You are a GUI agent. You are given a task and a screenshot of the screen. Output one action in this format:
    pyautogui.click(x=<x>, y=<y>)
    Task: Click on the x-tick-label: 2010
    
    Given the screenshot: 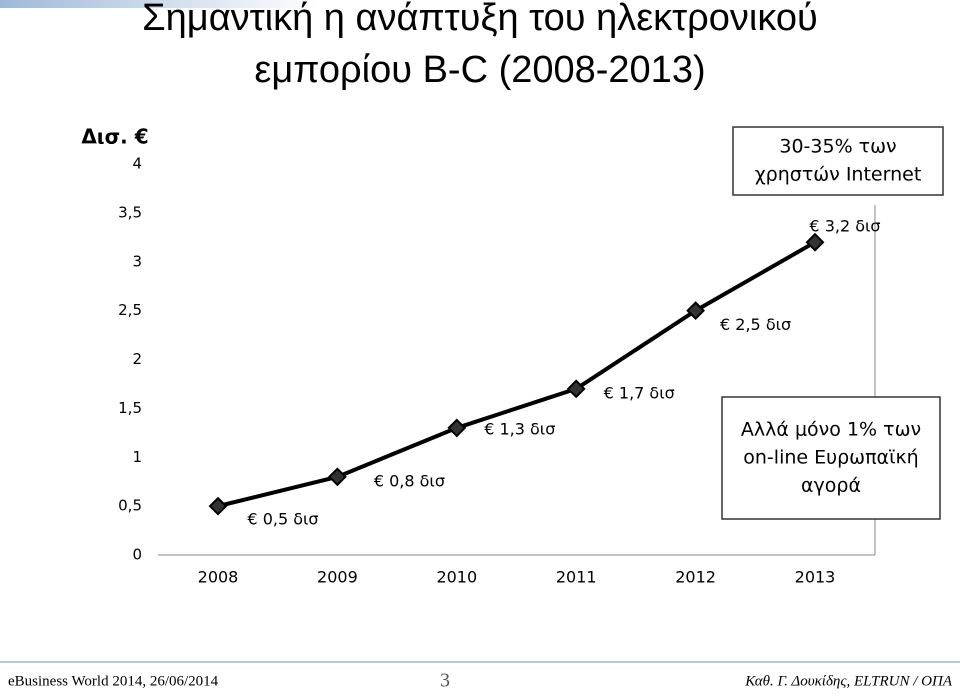 What is the action you would take?
    pyautogui.click(x=456, y=577)
    